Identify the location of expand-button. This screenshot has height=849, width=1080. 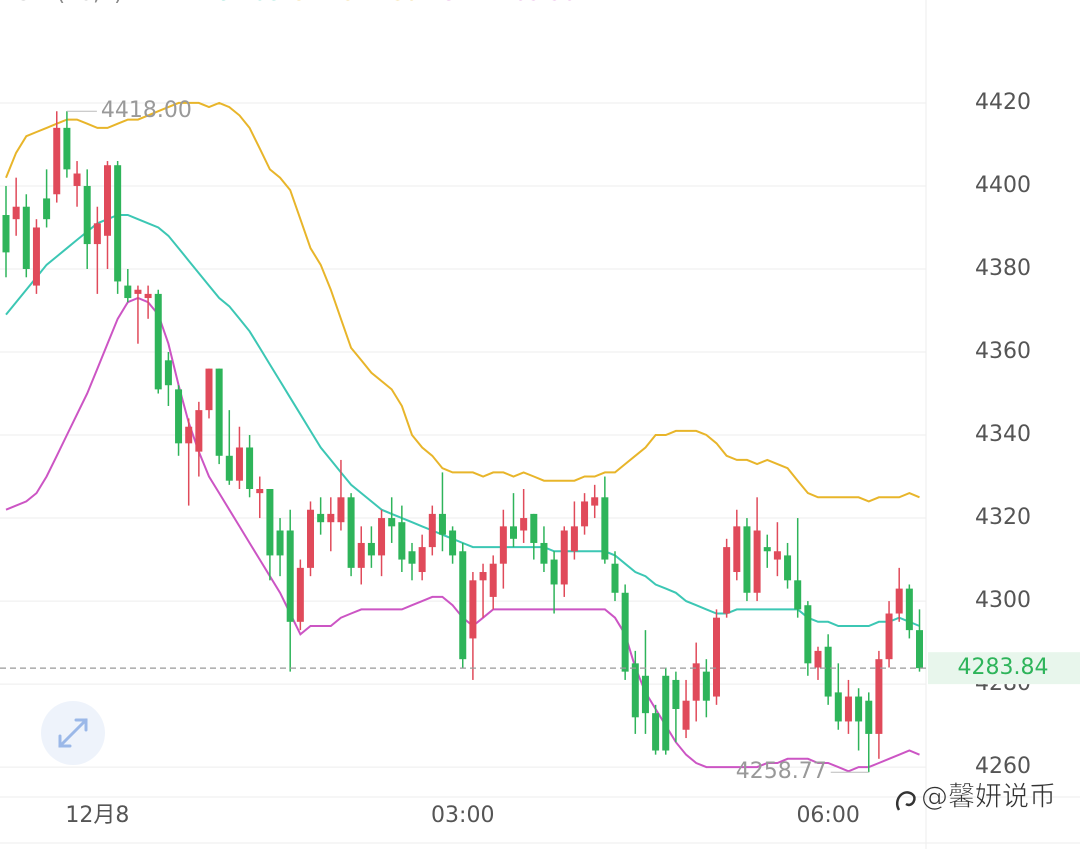
(73, 733).